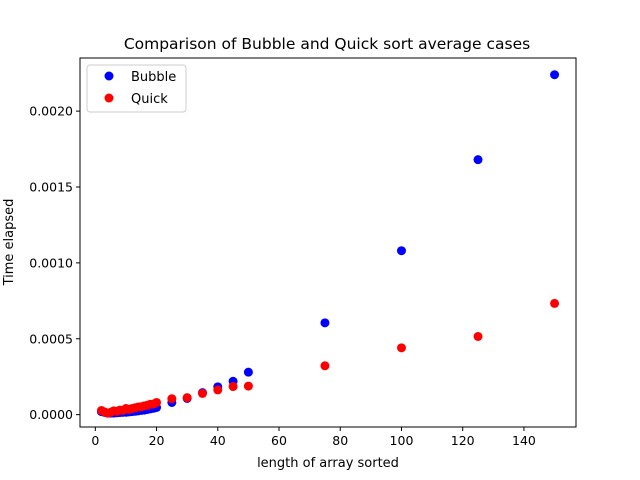 Image resolution: width=640 pixels, height=480 pixels. What do you see at coordinates (524, 440) in the screenshot?
I see `x-tick-label: 140` at bounding box center [524, 440].